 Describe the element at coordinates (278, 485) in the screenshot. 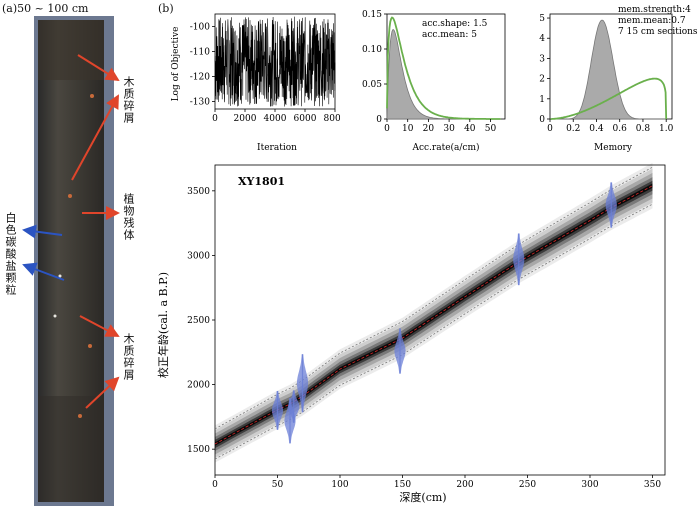

I see `main-xtick-label: 50` at that location.